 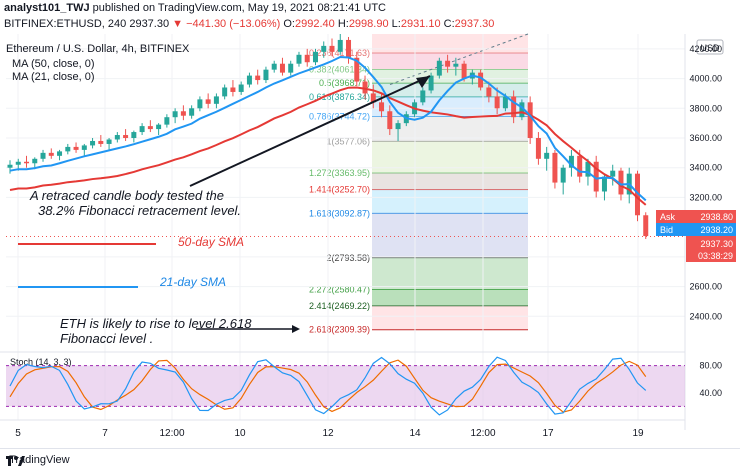 What do you see at coordinates (65, 24) in the screenshot?
I see `symbol: BITFINEX:ETHUSD, 240` at bounding box center [65, 24].